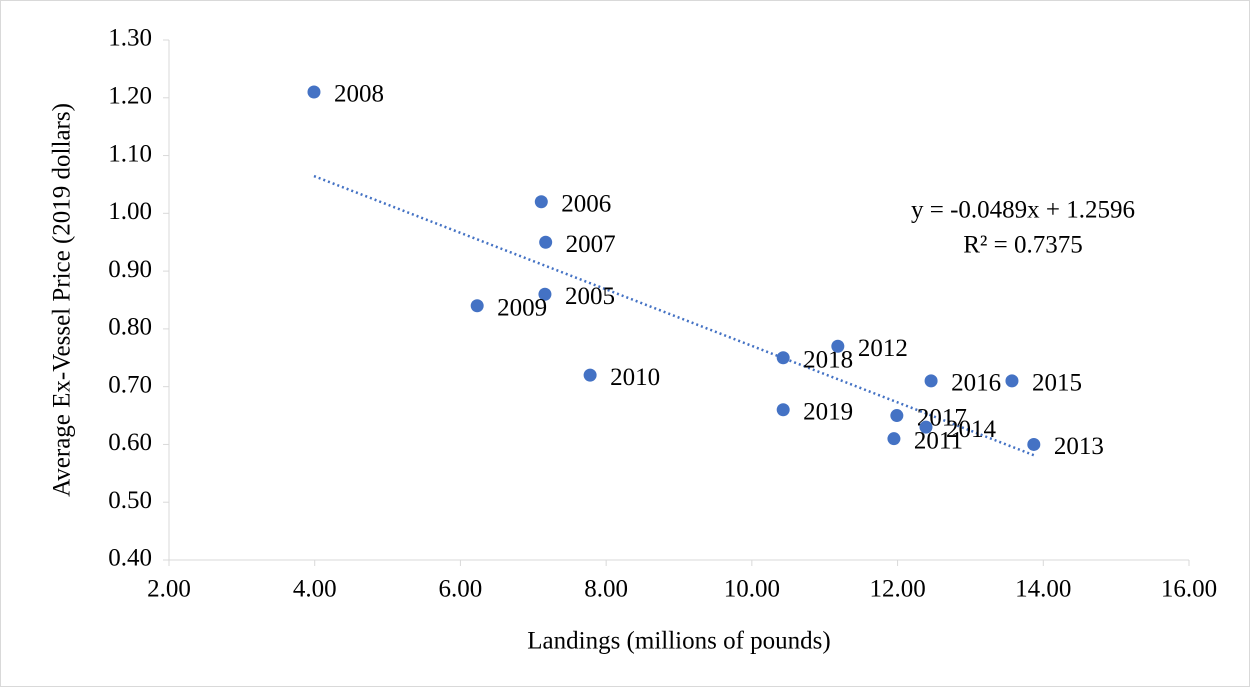 This screenshot has width=1250, height=687. What do you see at coordinates (130, 558) in the screenshot?
I see `y-tick-label: 0.40` at bounding box center [130, 558].